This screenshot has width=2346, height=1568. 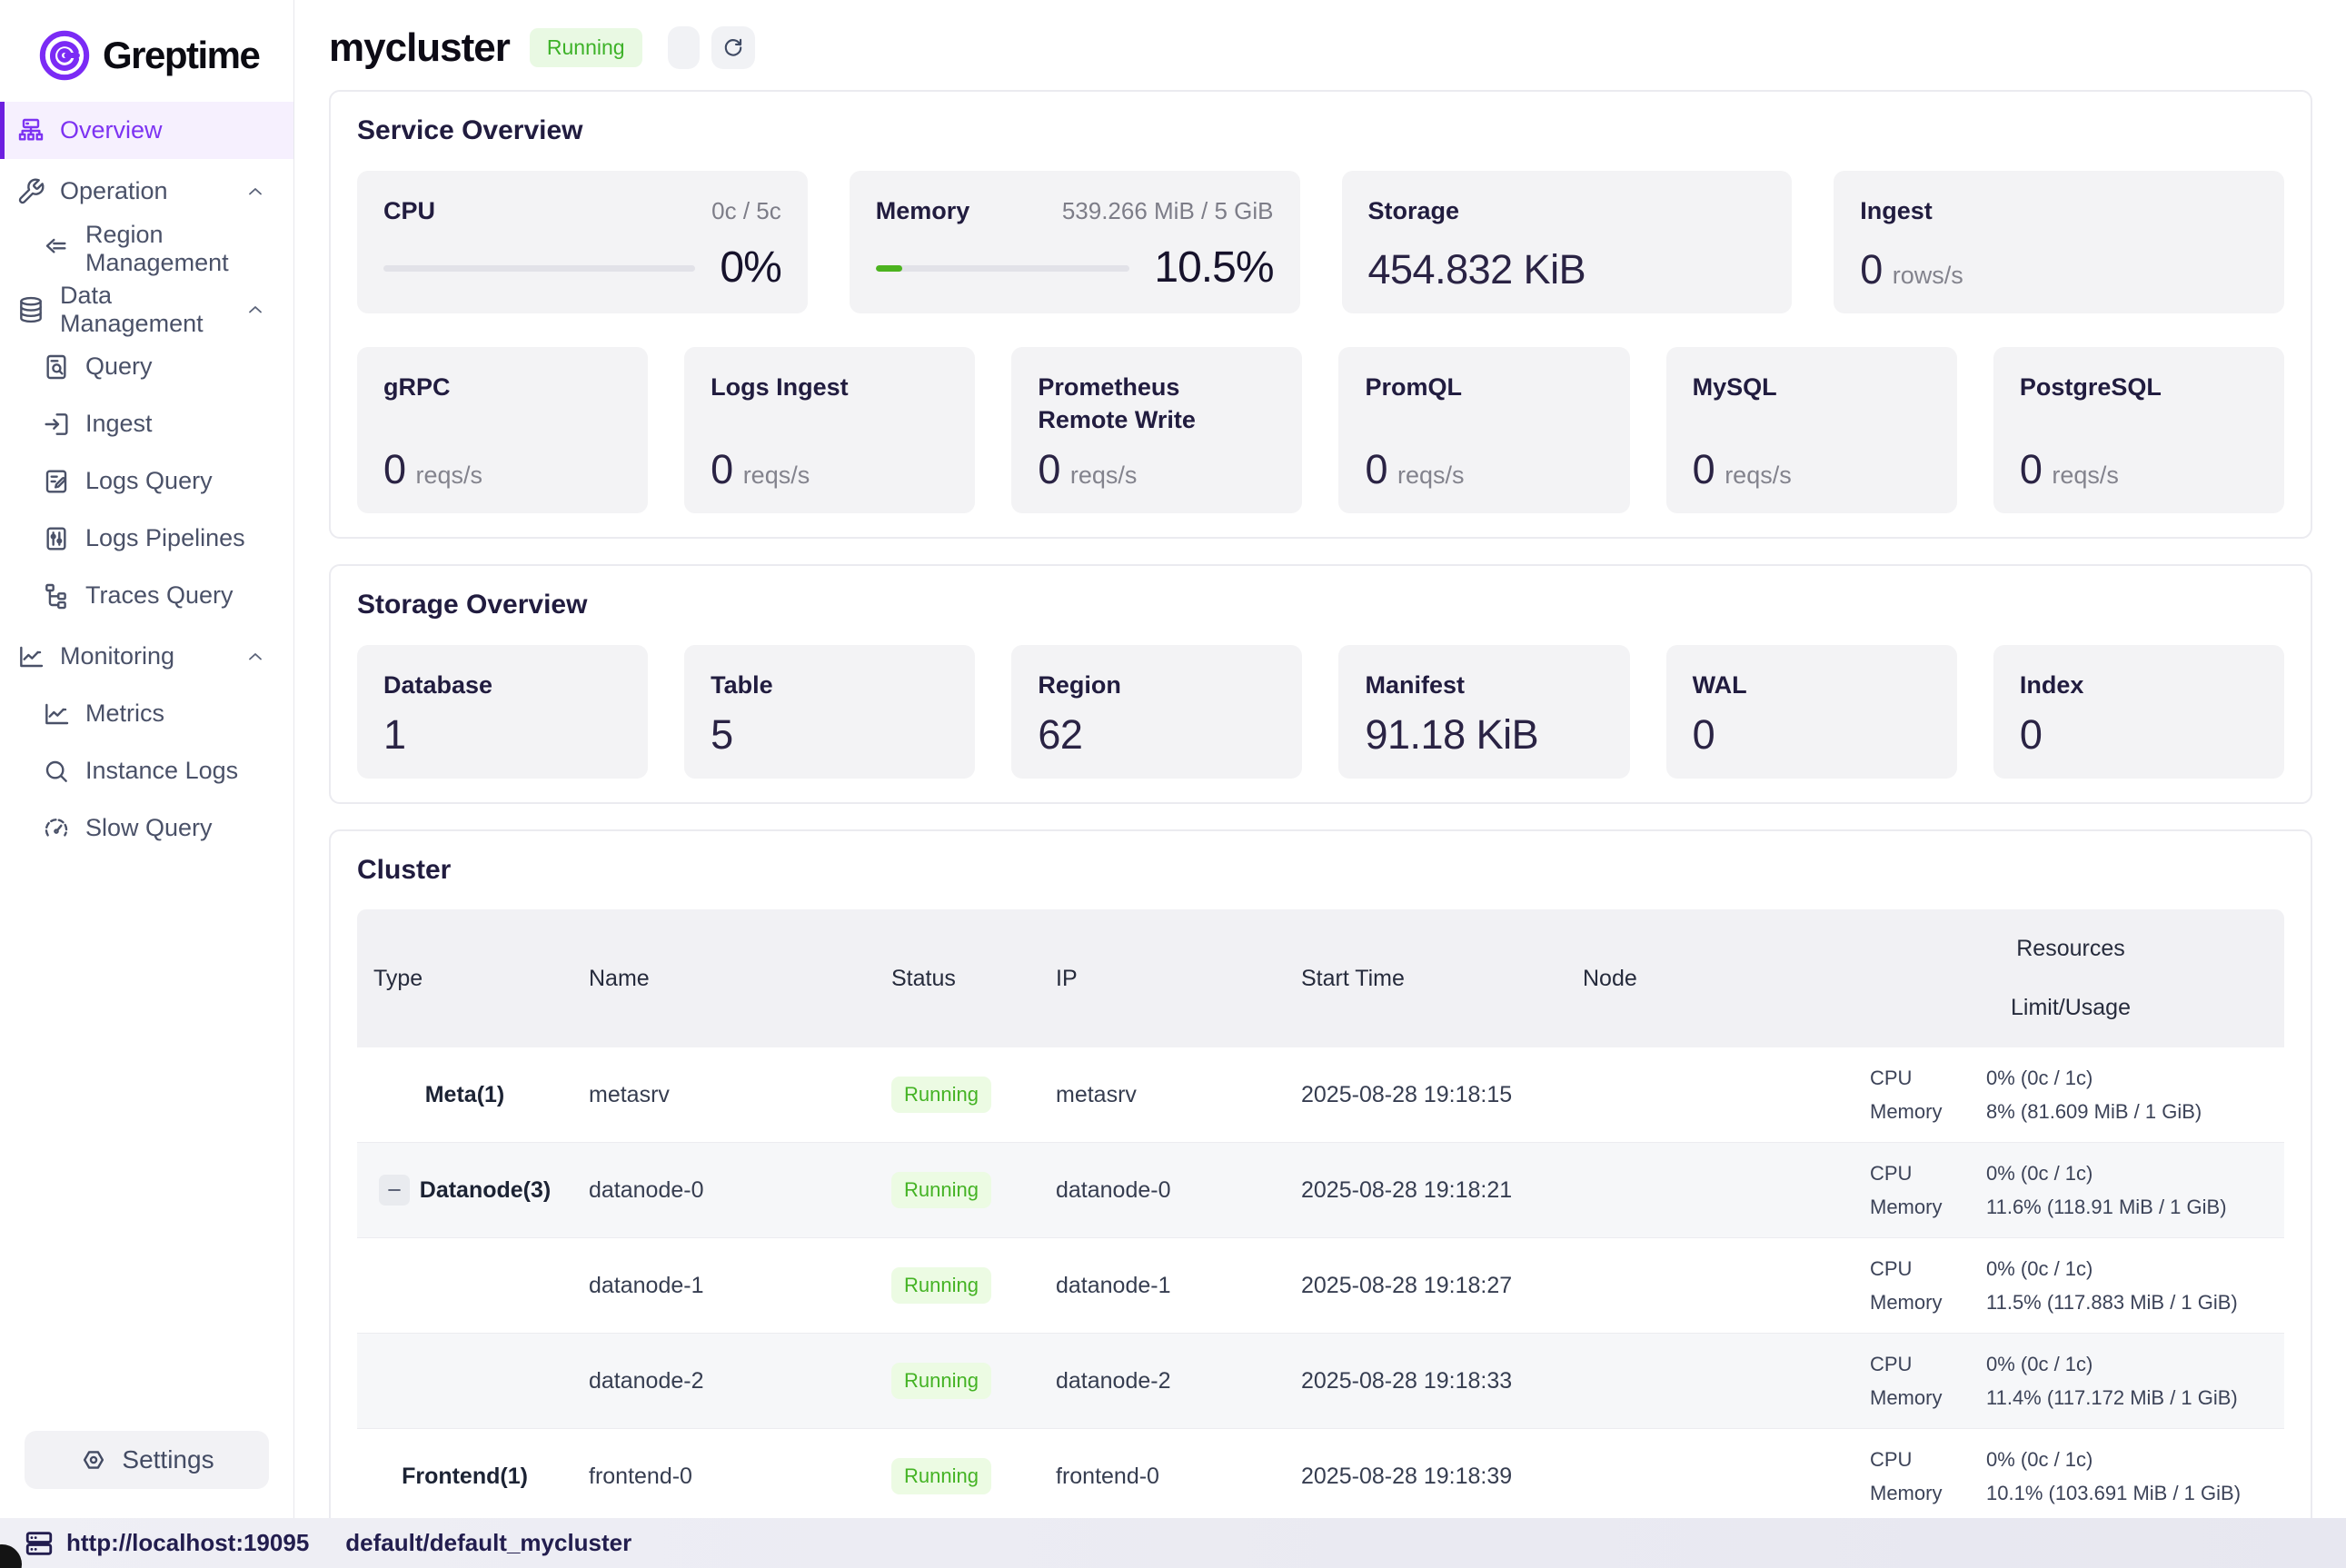 What do you see at coordinates (1074, 242) in the screenshot?
I see `memory-card: Memory 539.266 MiB / 5 GiB 10.5%` at bounding box center [1074, 242].